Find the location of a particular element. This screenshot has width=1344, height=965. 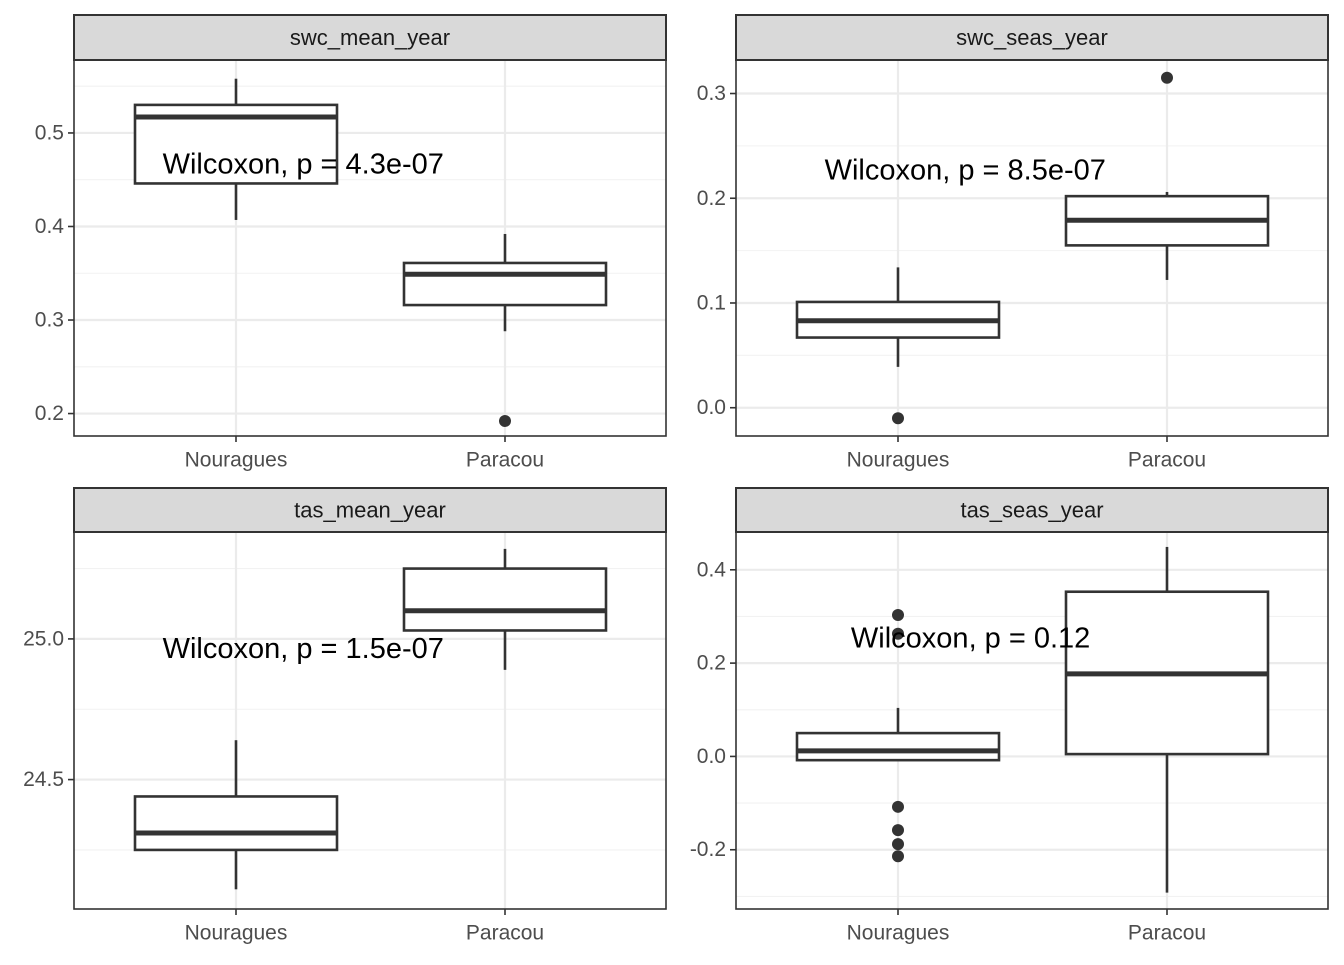

y-tick-label: 24.5 is located at coordinates (43, 779).